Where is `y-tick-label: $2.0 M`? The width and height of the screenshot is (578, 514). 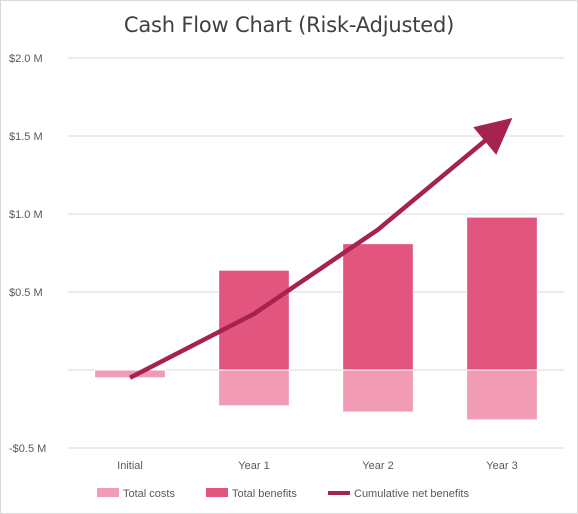 y-tick-label: $2.0 M is located at coordinates (26, 59).